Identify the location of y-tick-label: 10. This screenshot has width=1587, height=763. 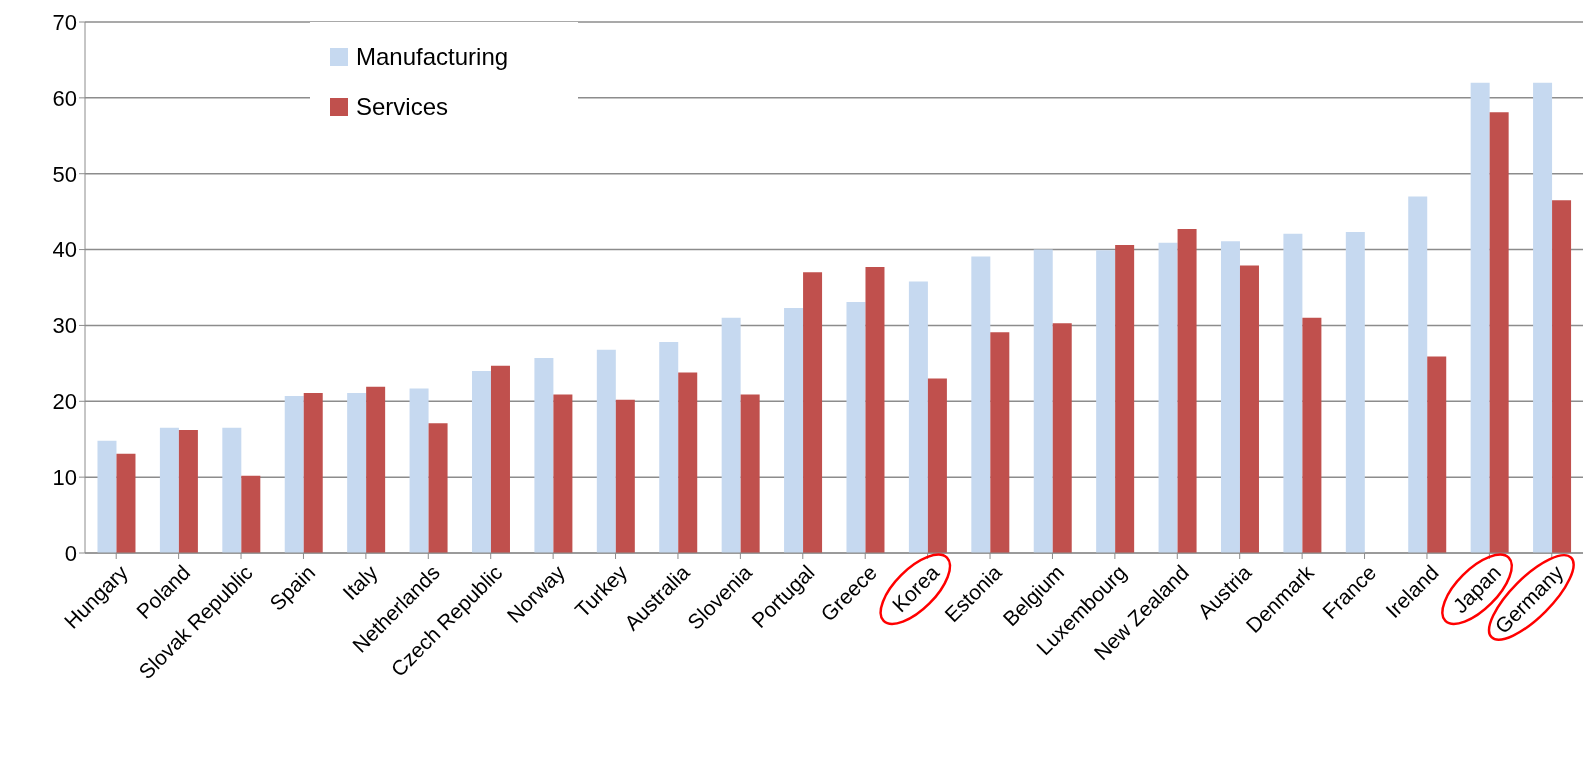
(64, 477).